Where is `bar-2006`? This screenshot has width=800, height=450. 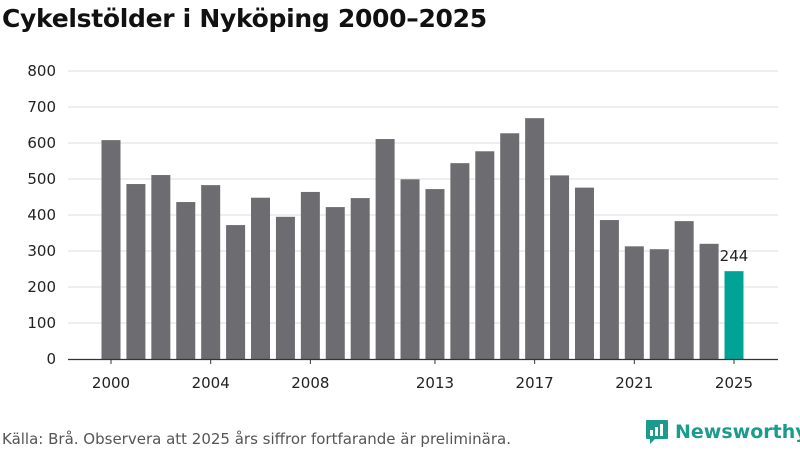
bar-2006 is located at coordinates (261, 278).